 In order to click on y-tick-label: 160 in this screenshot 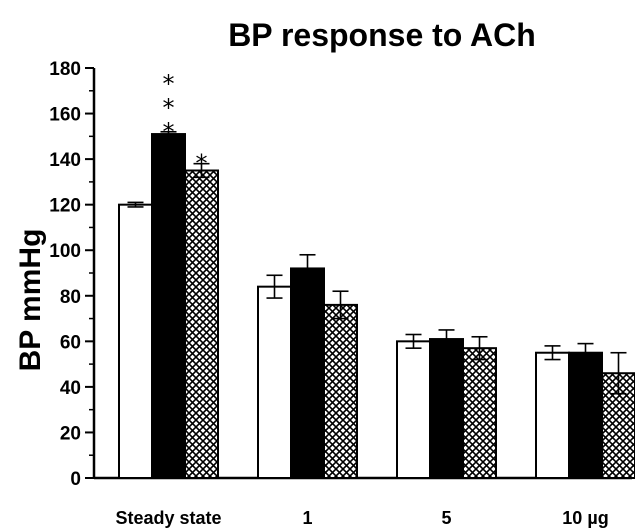, I will do `click(65, 115)`.